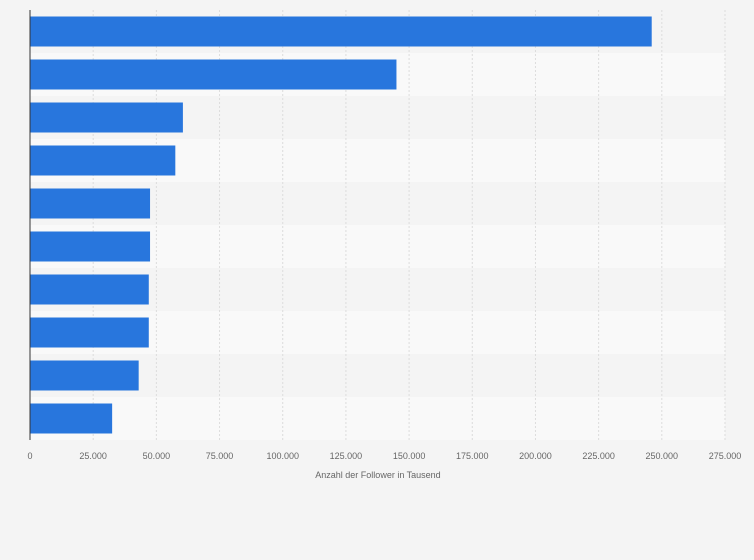  I want to click on x-axis-title: Anzahl der Follower in Tausend, so click(377, 475).